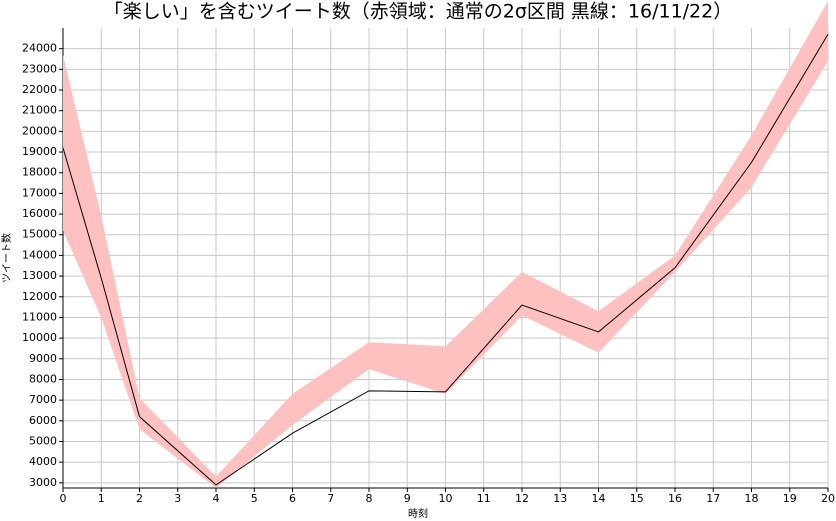  I want to click on y-tick-label: 8000, so click(43, 378).